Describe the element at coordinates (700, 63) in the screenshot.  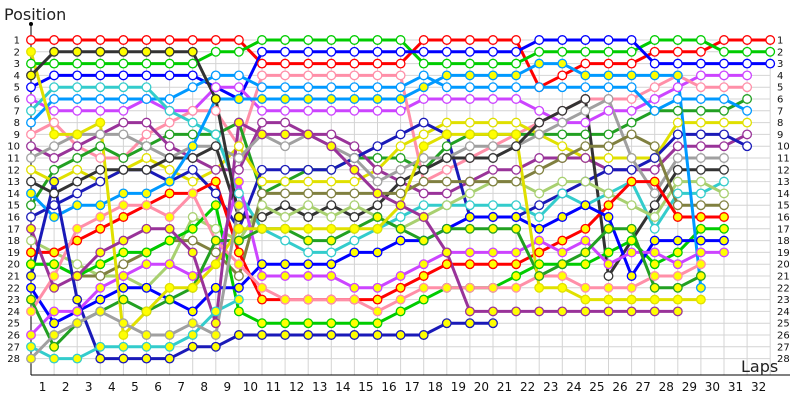
I see `series-3-point` at that location.